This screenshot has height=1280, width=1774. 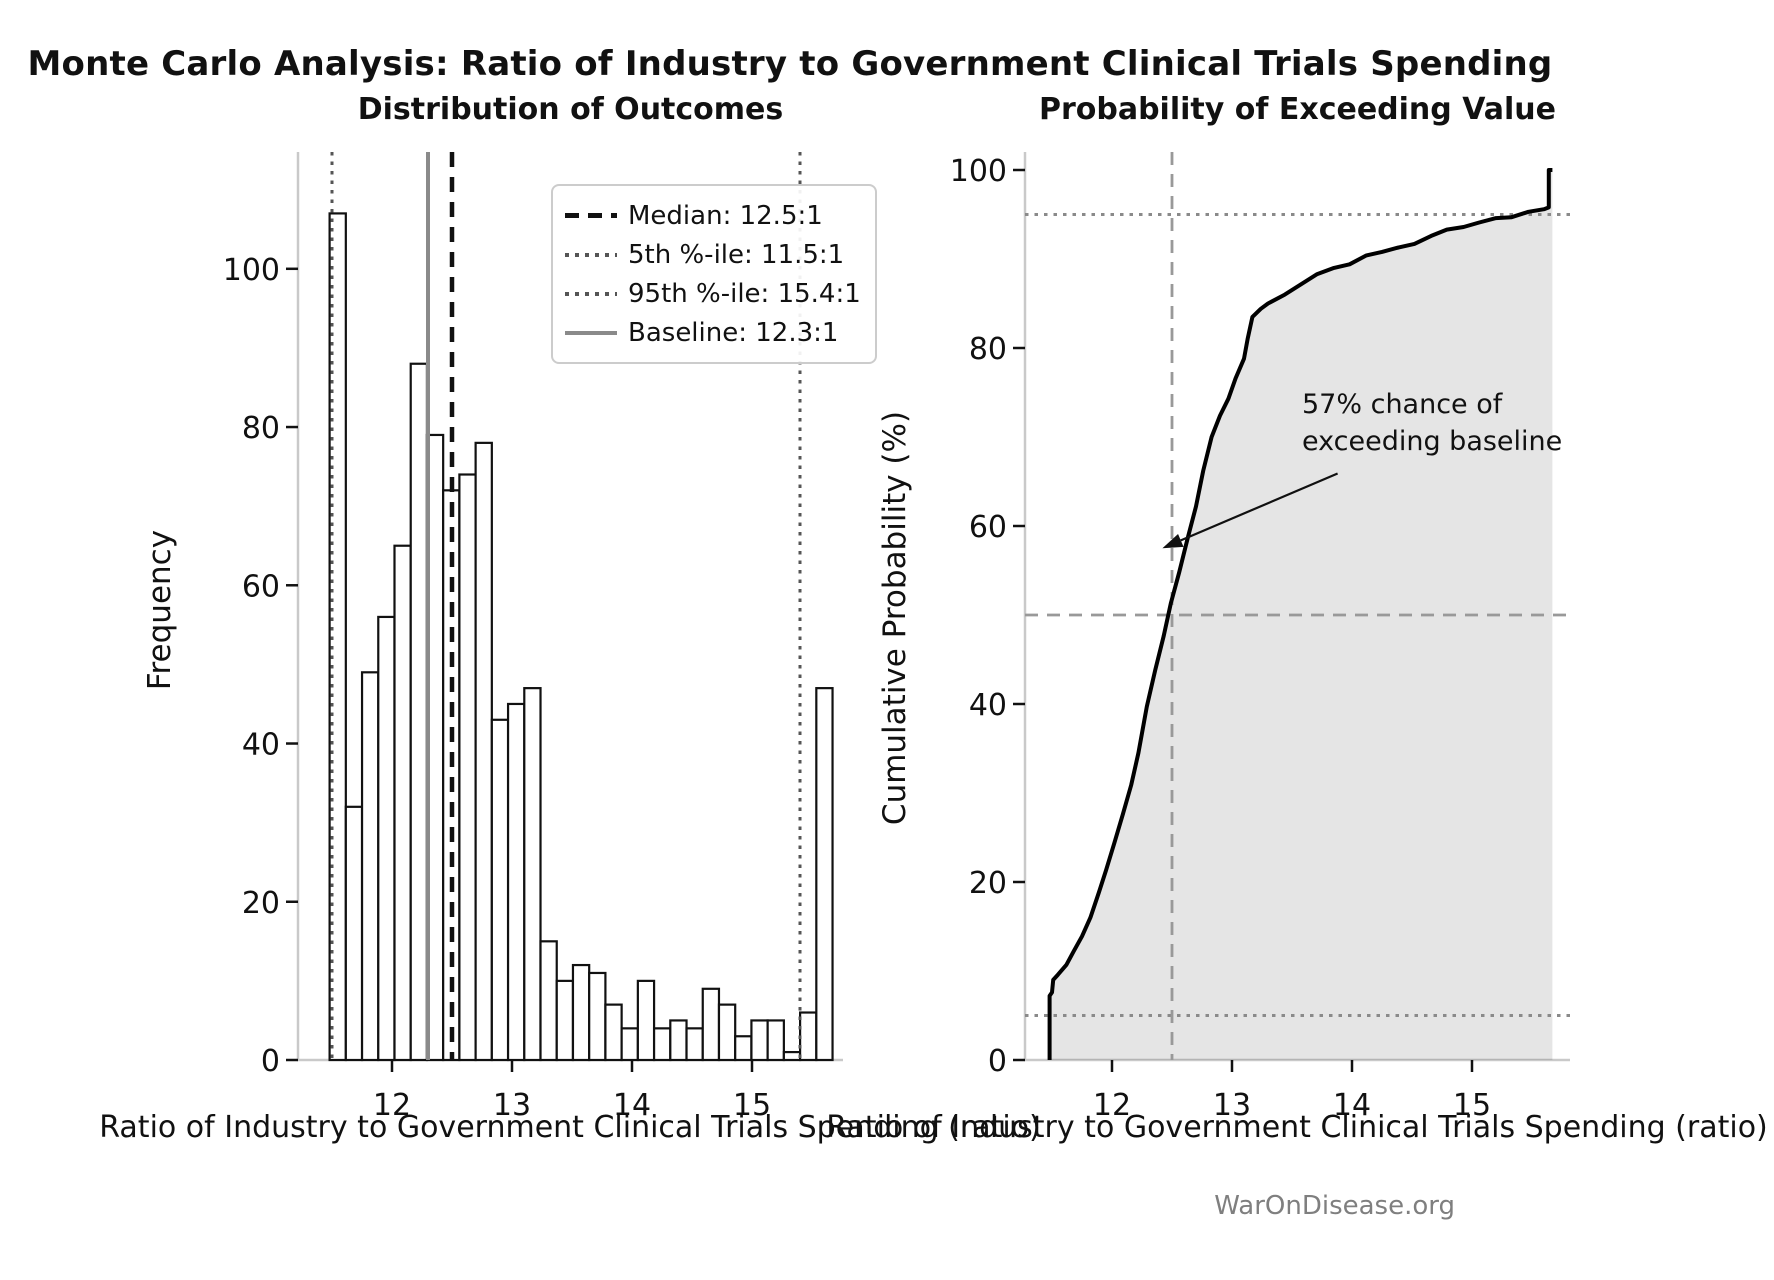 I want to click on histogram-y-tick-label: 40, so click(x=261, y=745).